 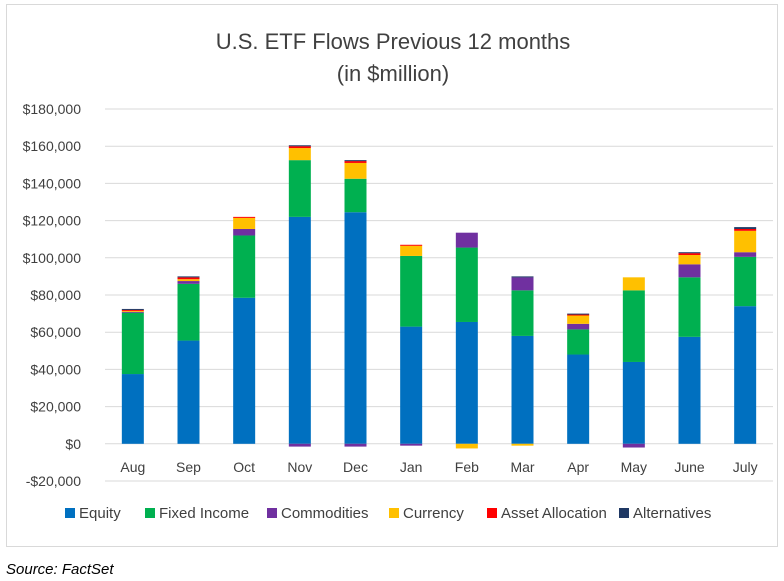 I want to click on bar-currency-nov, so click(x=299, y=154).